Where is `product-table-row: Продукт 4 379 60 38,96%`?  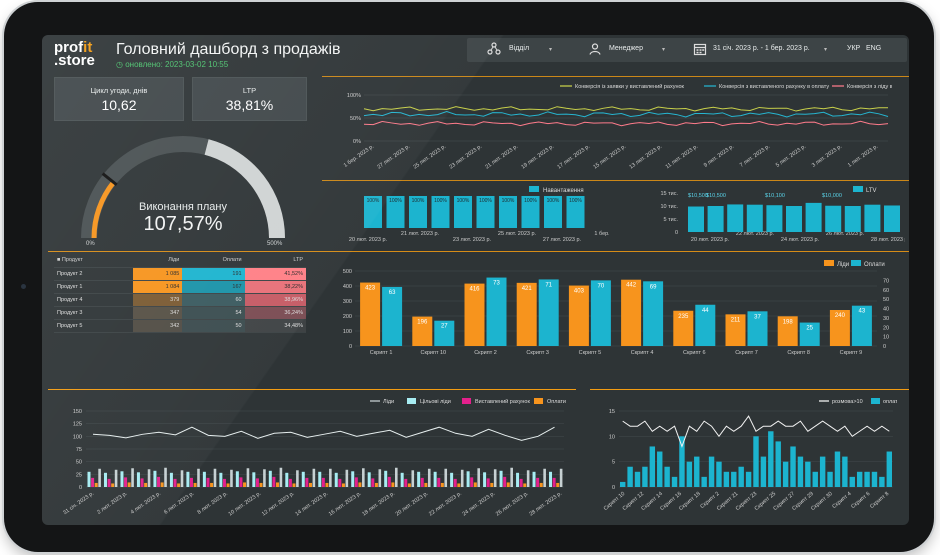
product-table-row: Продукт 4 379 60 38,96% is located at coordinates (180, 300).